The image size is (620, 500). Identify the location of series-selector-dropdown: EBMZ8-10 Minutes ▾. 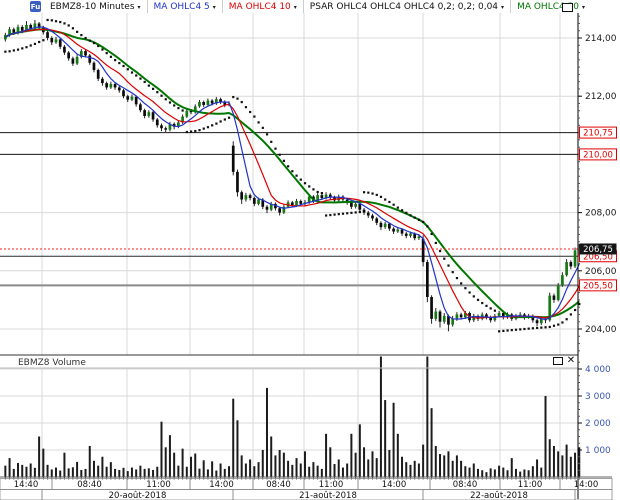
(95, 6).